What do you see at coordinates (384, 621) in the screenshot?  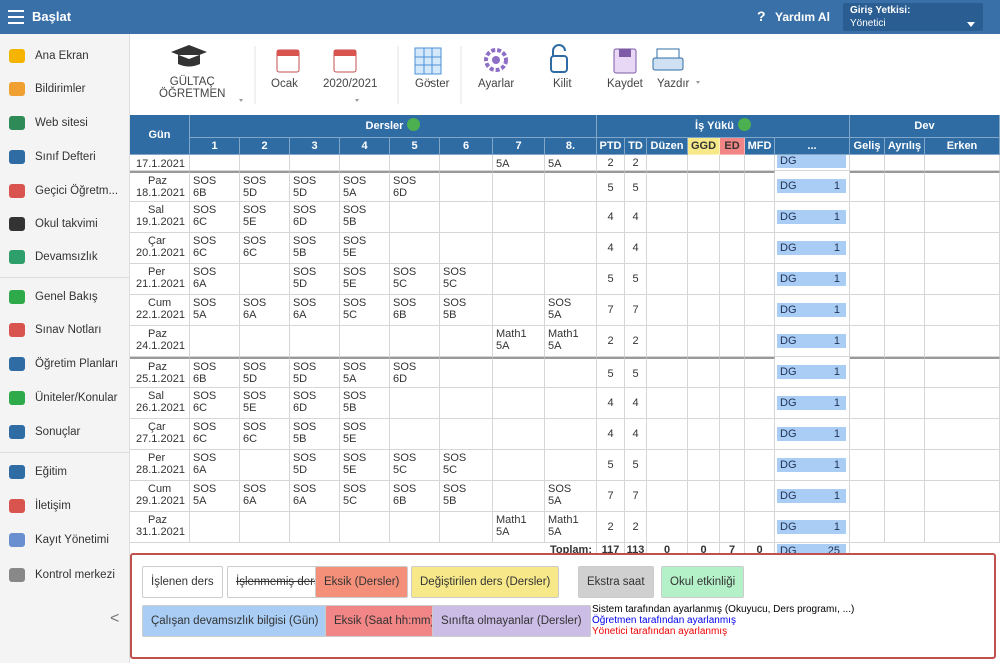 I see `legend-item: Eksik (Saat hh:mm)` at bounding box center [384, 621].